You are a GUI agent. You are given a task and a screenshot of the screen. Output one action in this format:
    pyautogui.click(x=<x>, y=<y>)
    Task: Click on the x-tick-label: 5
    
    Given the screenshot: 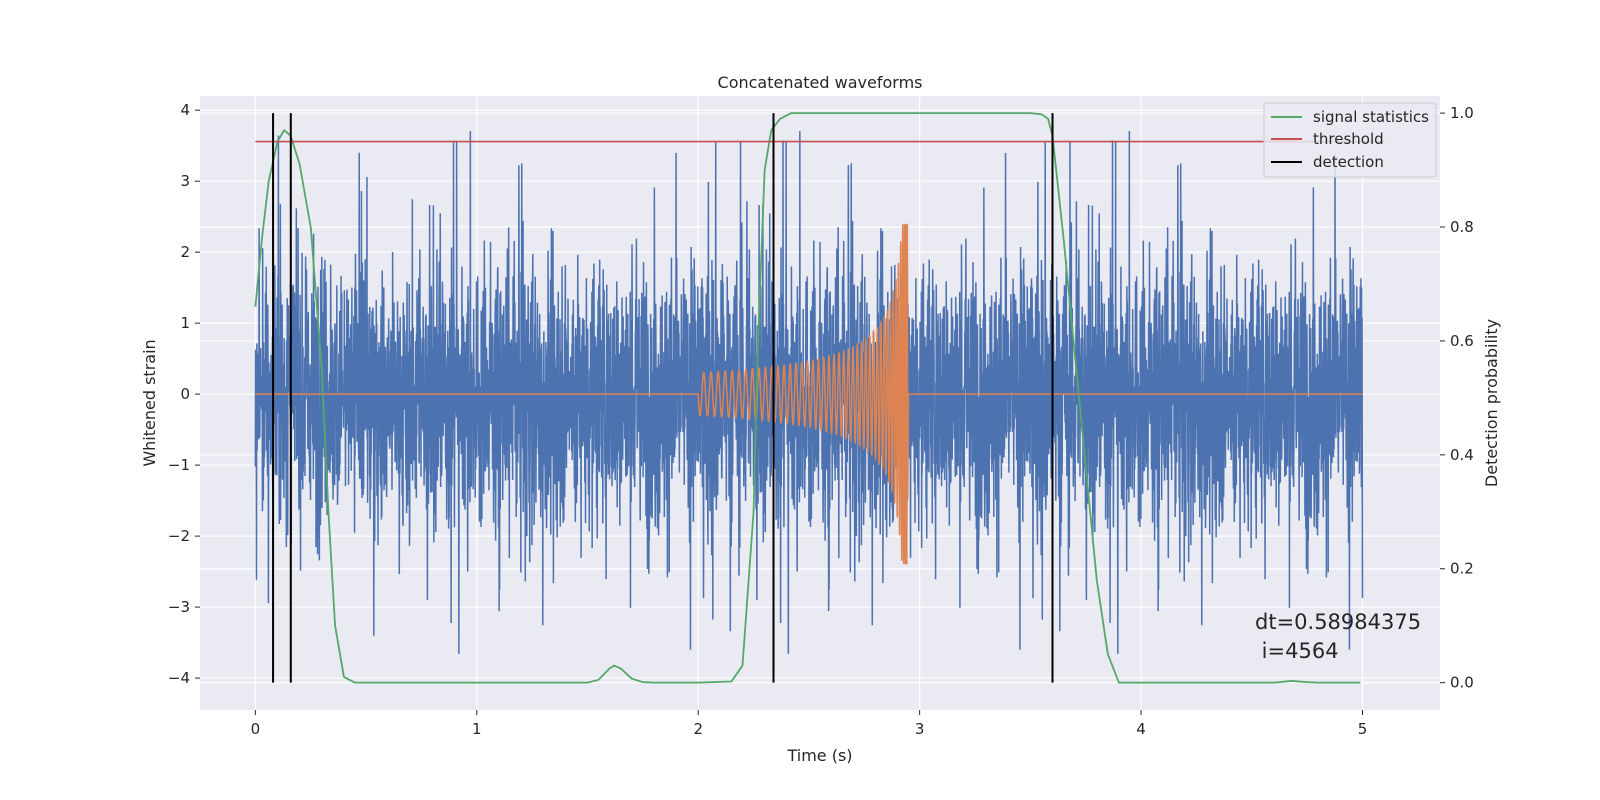 What is the action you would take?
    pyautogui.click(x=1363, y=729)
    